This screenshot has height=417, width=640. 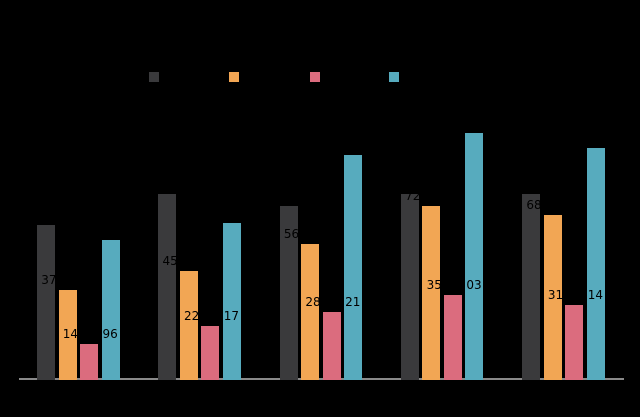 I want to click on bar-dark-gray-group4, so click(x=409, y=286).